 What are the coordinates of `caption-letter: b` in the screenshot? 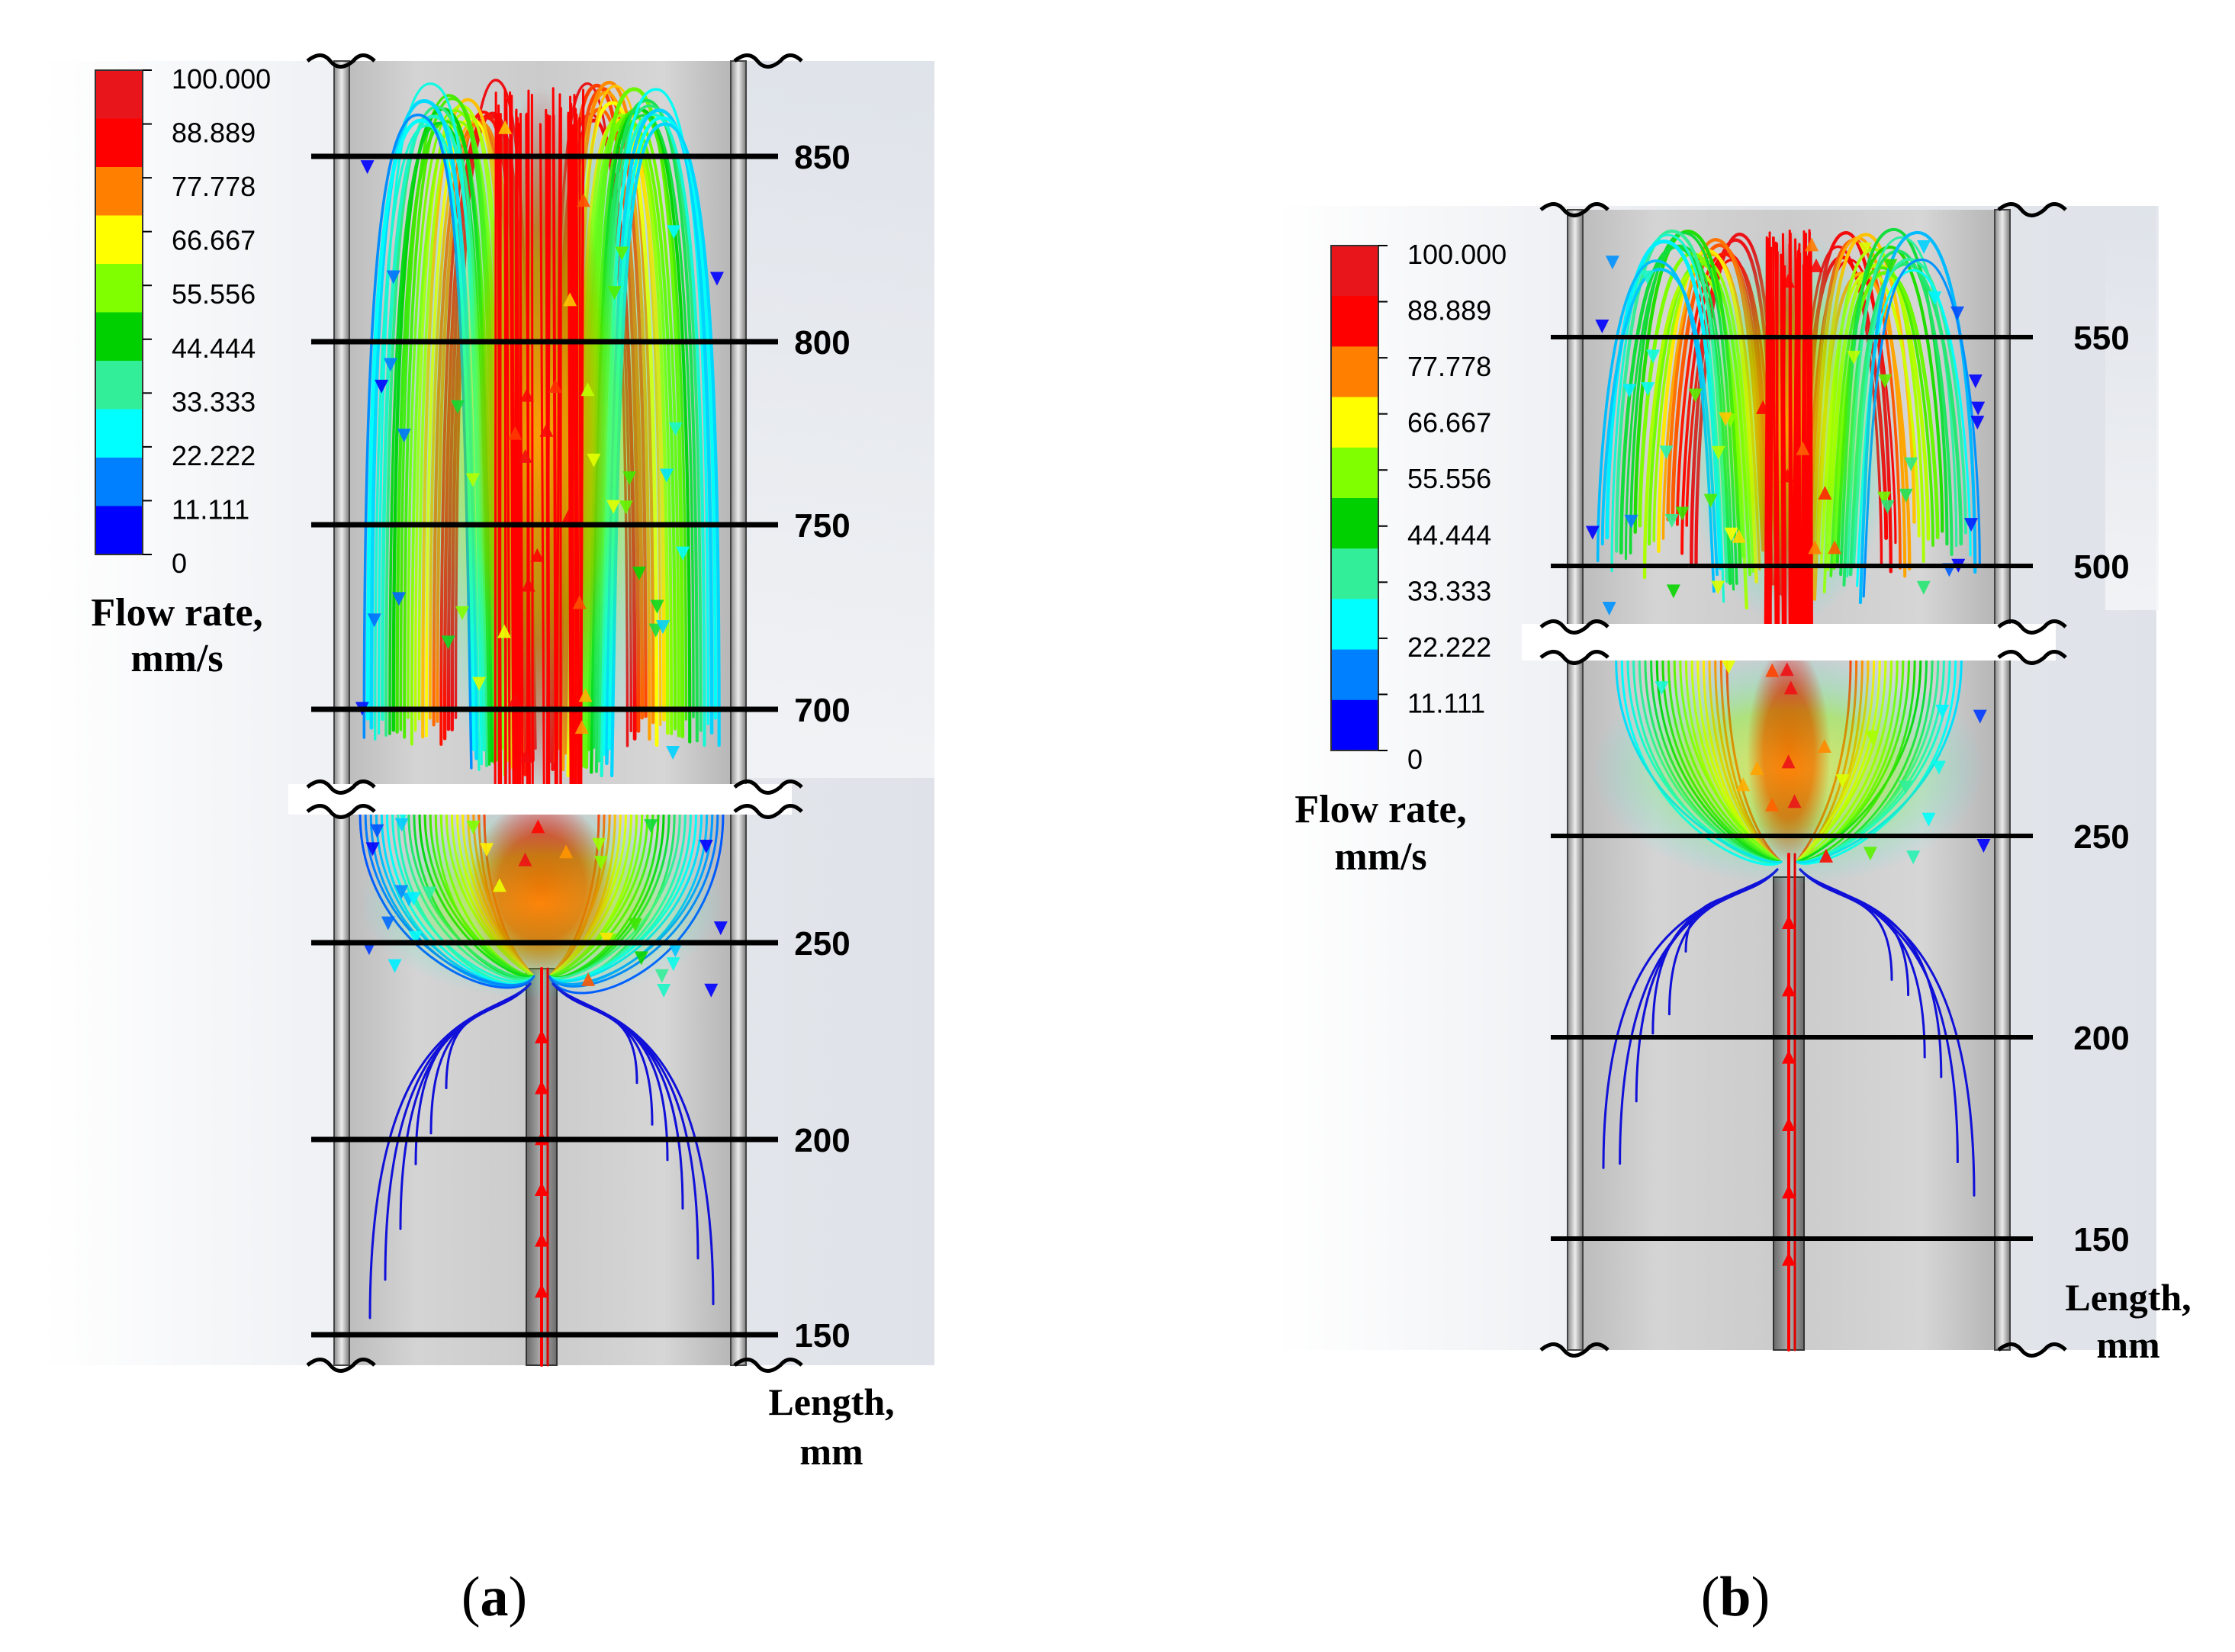 It's located at (1735, 1597).